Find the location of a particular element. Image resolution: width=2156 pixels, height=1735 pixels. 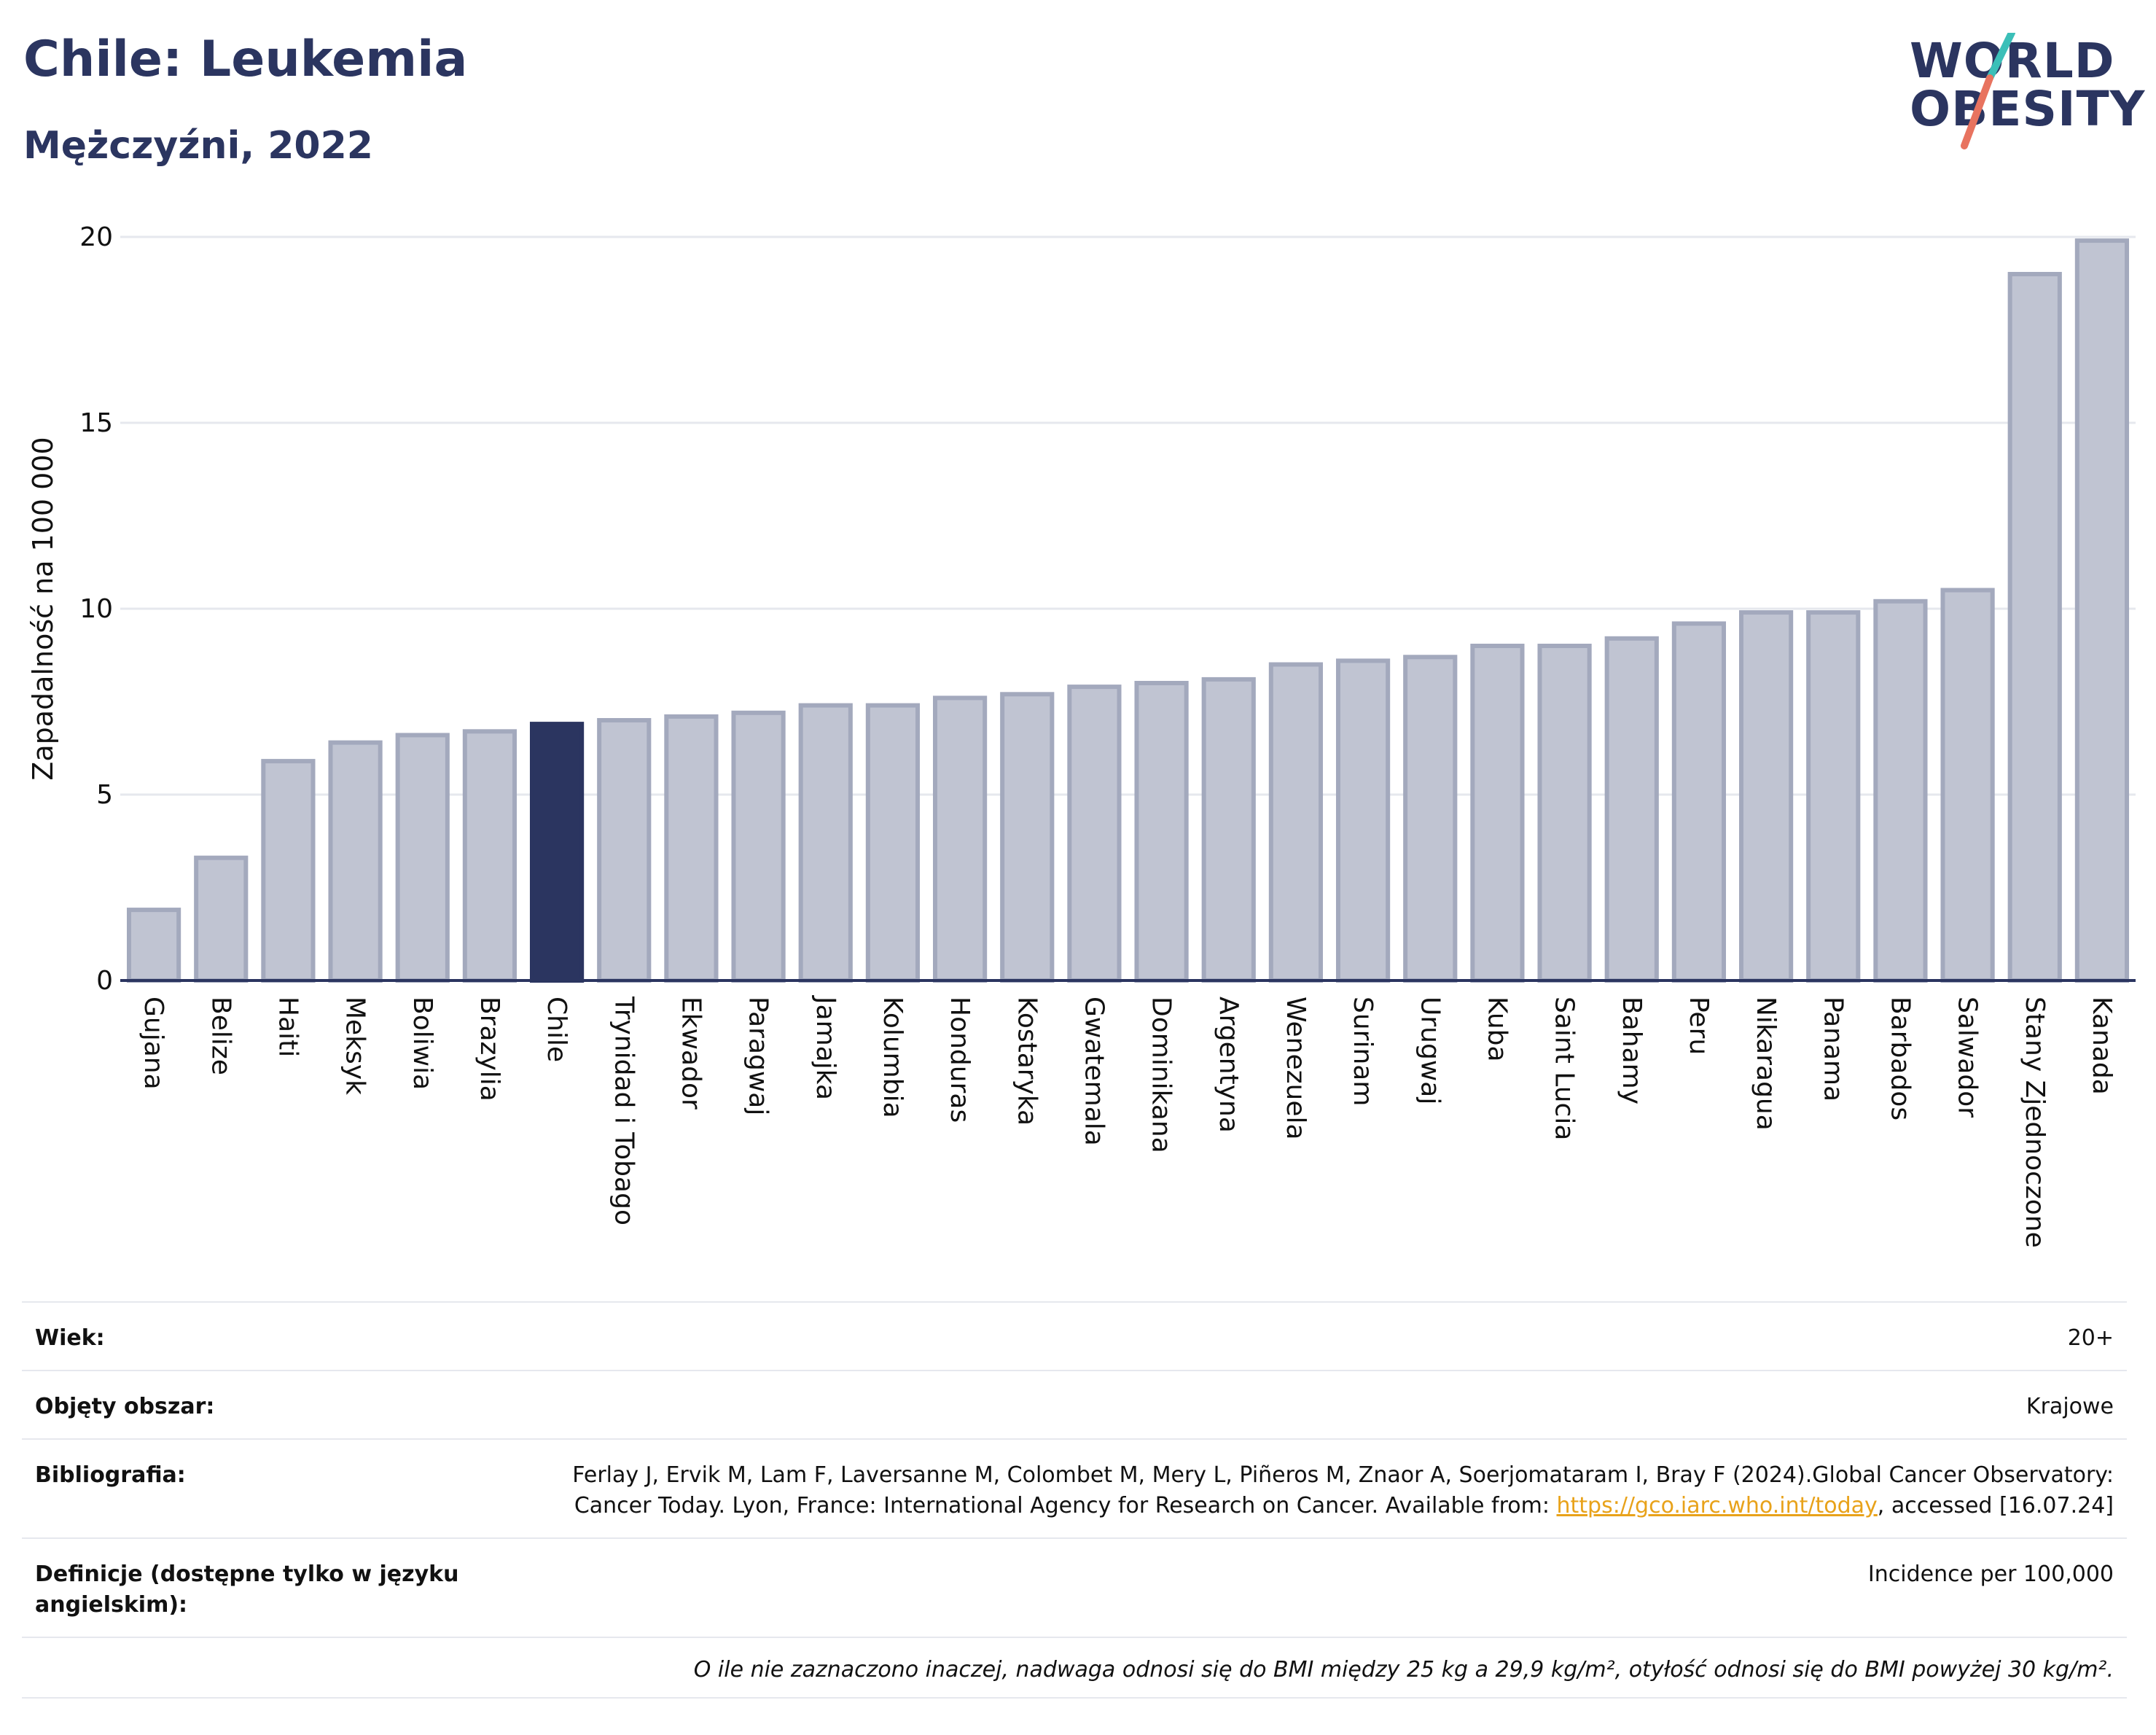

x-tick-label: Gujana is located at coordinates (153, 1043).